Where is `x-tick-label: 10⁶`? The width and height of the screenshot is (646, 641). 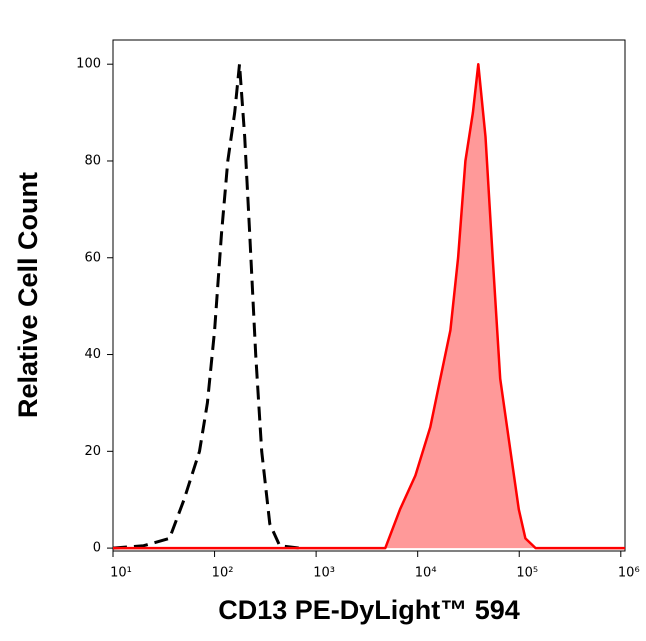
x-tick-label: 10⁶ is located at coordinates (629, 573).